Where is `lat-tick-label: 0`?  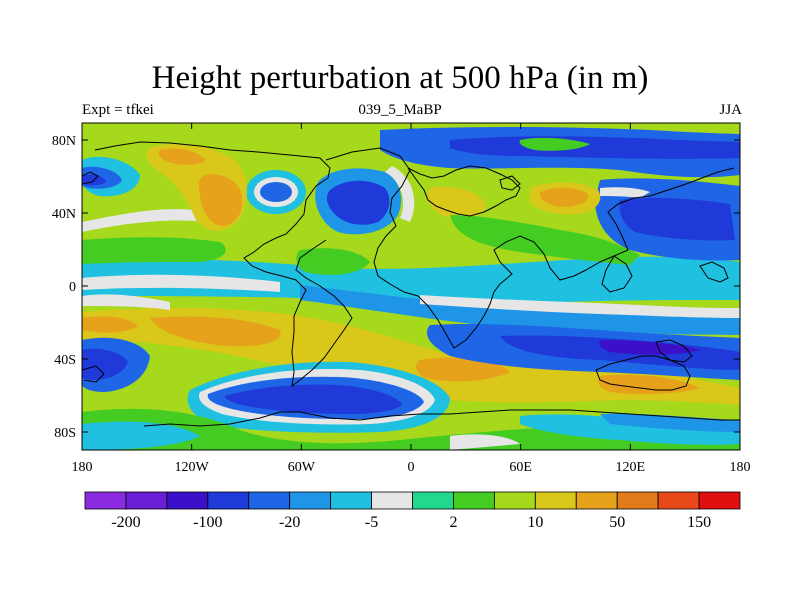 lat-tick-label: 0 is located at coordinates (72, 287).